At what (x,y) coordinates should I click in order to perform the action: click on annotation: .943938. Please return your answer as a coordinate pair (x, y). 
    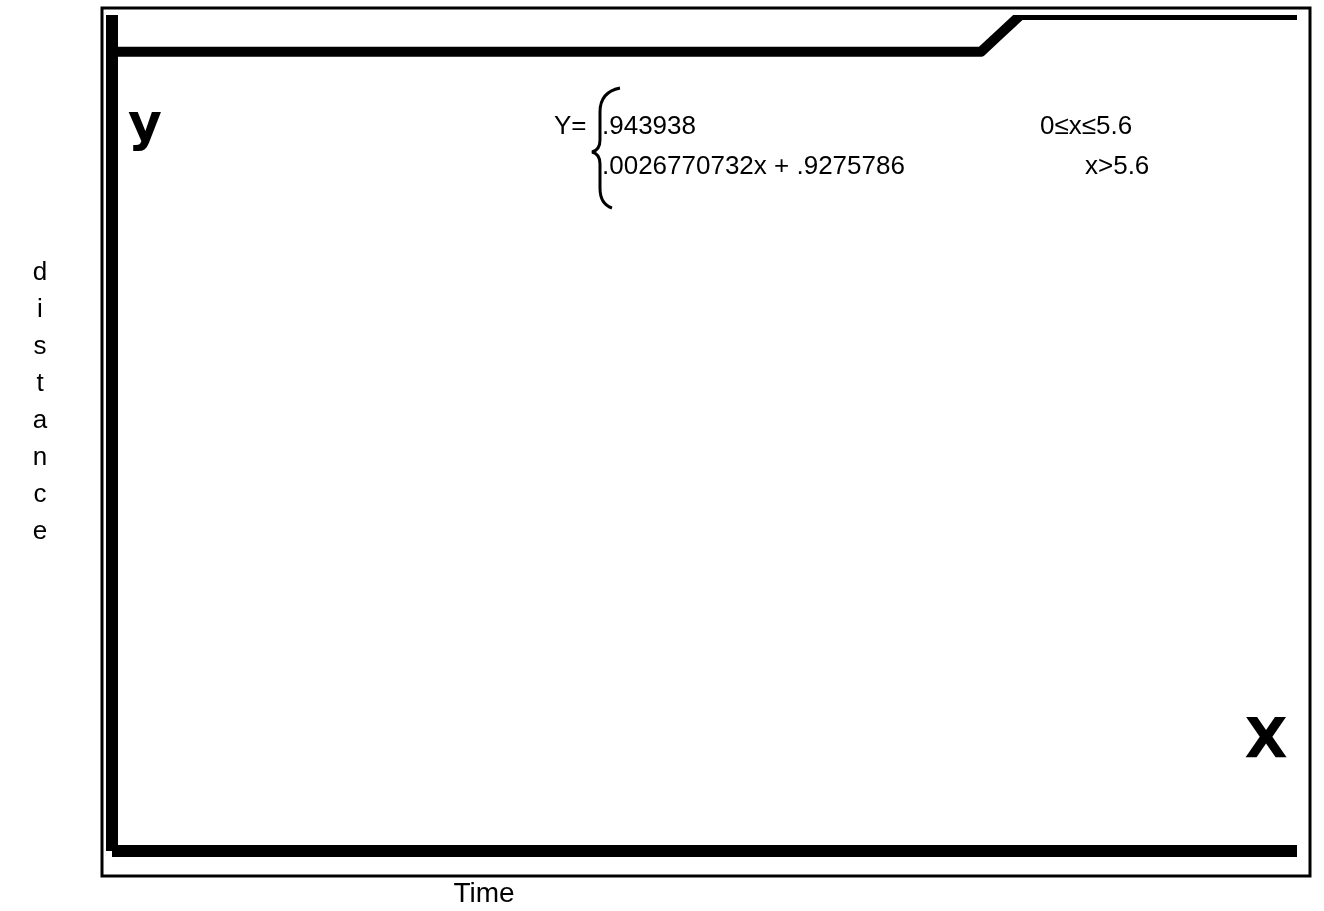
    Looking at the image, I should click on (649, 125).